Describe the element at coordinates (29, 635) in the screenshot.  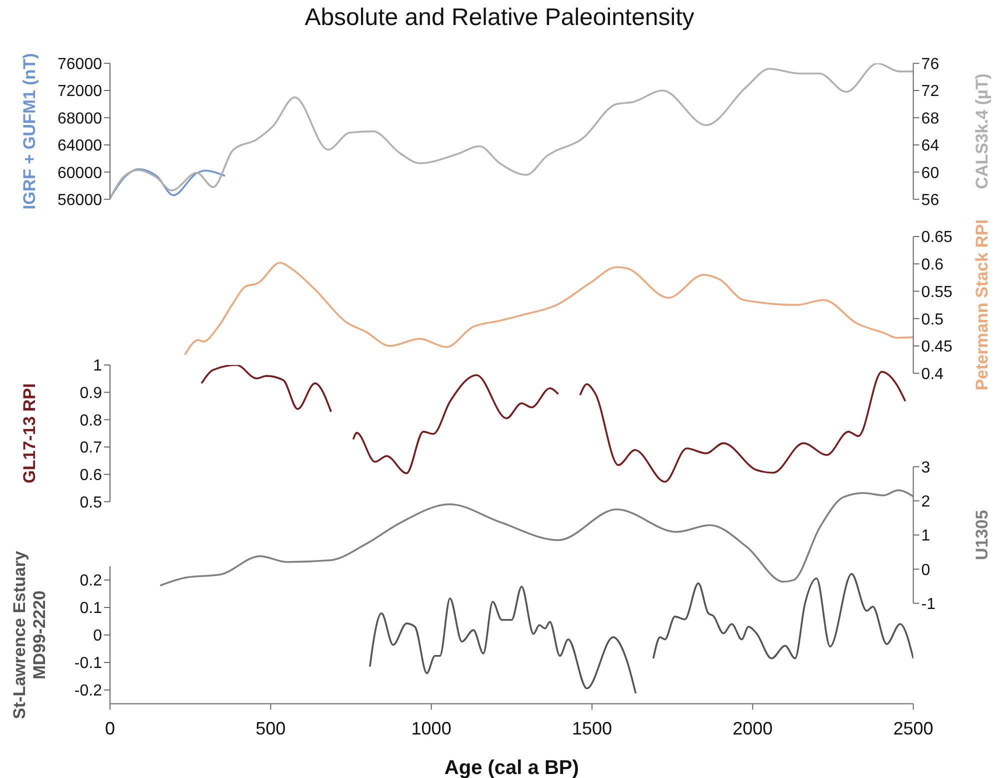
I see `y-axis-title: St-Lawrence Estuary MD99-2220` at that location.